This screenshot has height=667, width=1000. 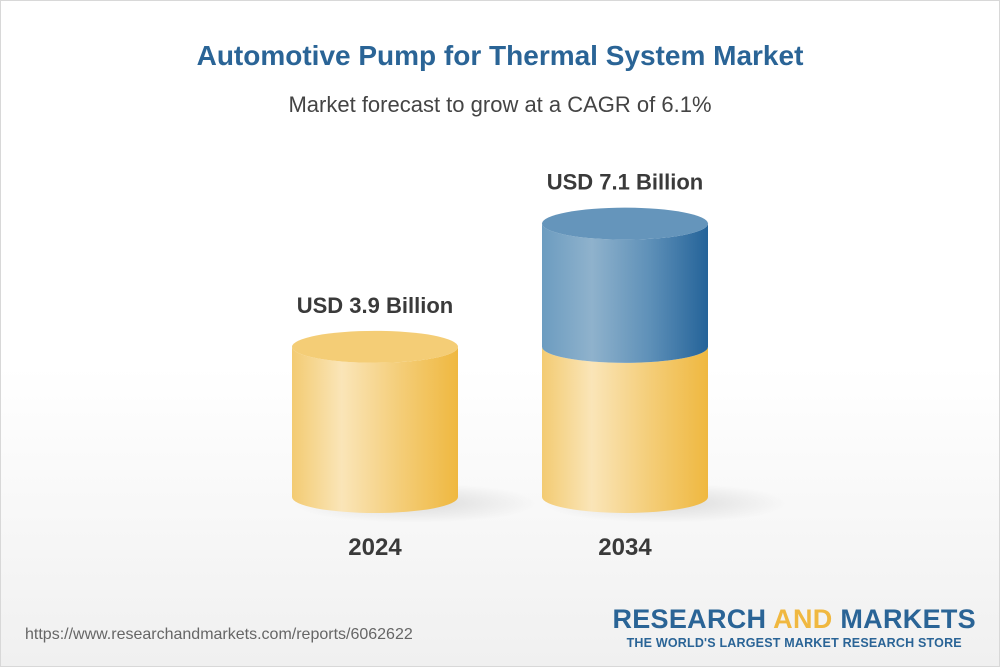 I want to click on logo-word-research: RESEARCH, so click(x=689, y=619).